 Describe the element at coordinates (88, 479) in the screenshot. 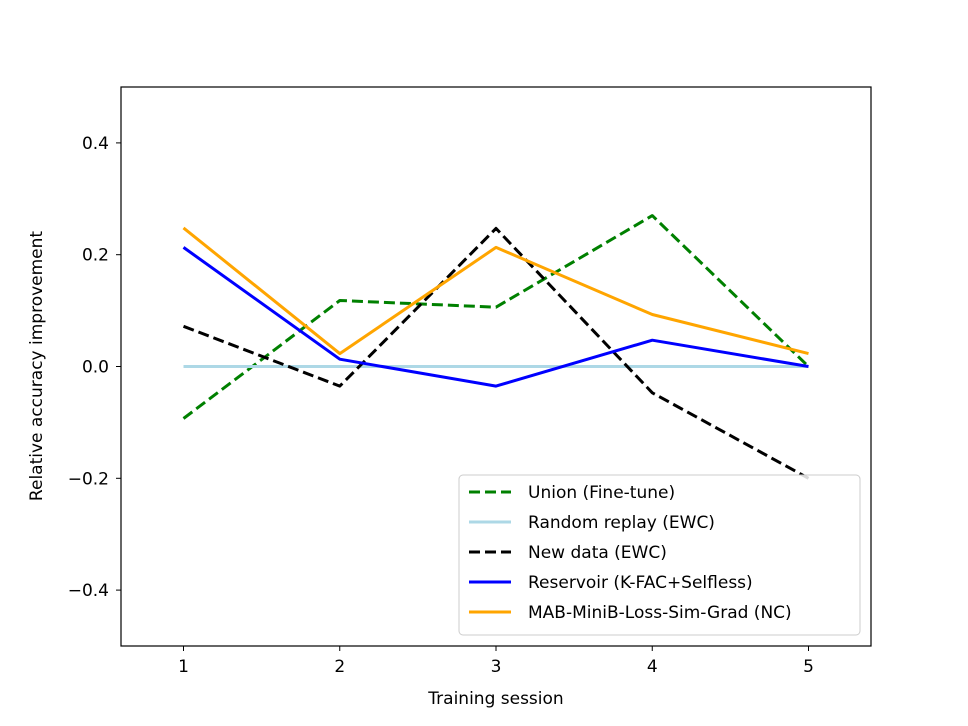

I see `y-tick-label: −0.2` at that location.